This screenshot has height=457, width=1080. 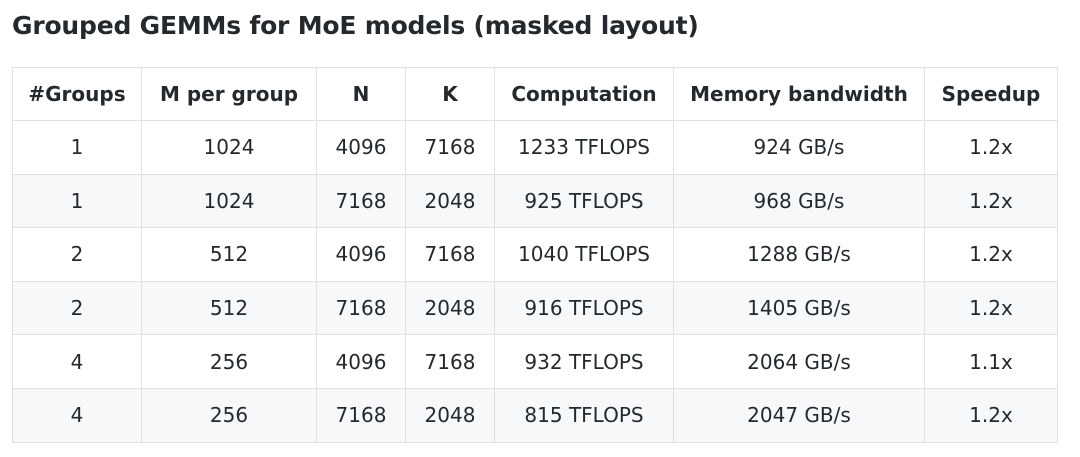 I want to click on table-cell: 924 GB/s, so click(x=799, y=147).